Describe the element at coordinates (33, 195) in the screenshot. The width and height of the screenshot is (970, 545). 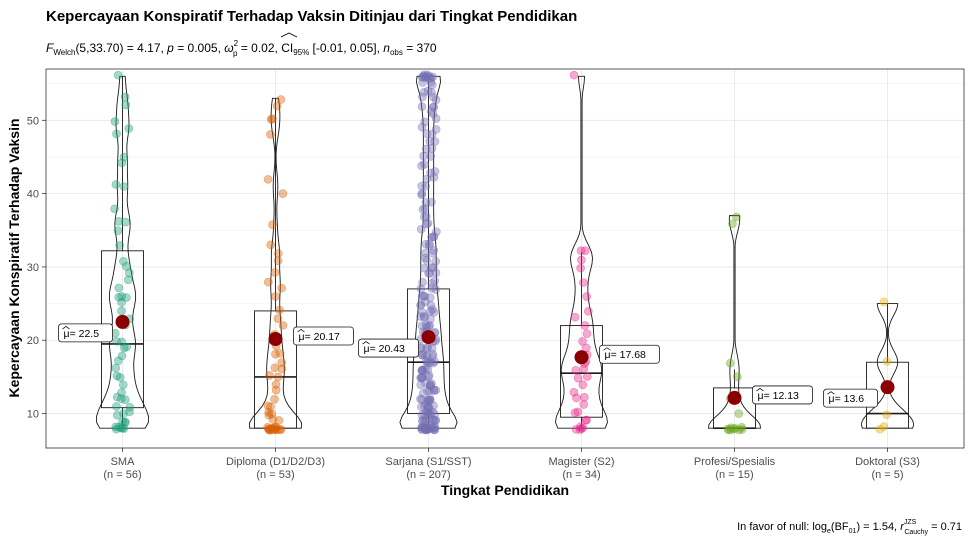
I see `y-tick-label: 40` at that location.